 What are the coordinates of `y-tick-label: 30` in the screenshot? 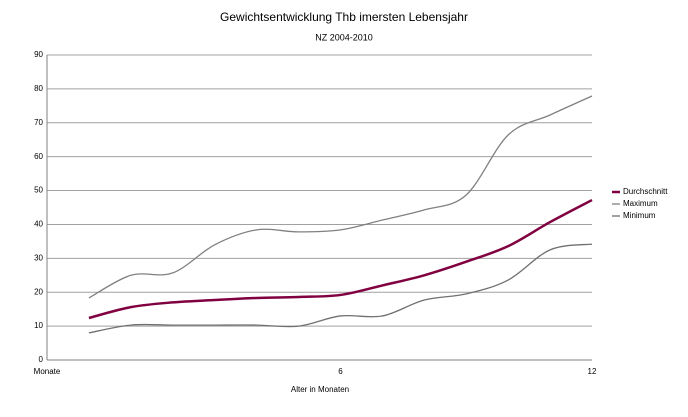 It's located at (38, 257).